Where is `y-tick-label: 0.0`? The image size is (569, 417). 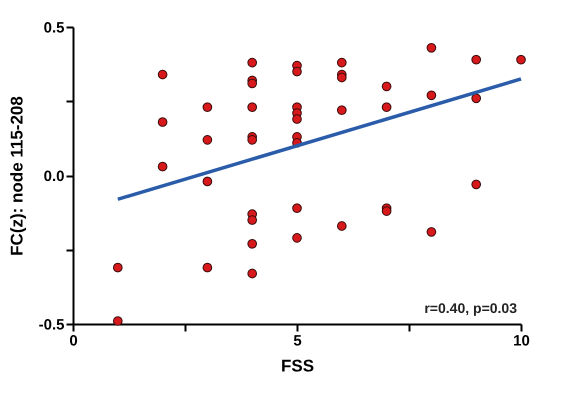 y-tick-label: 0.0 is located at coordinates (54, 176).